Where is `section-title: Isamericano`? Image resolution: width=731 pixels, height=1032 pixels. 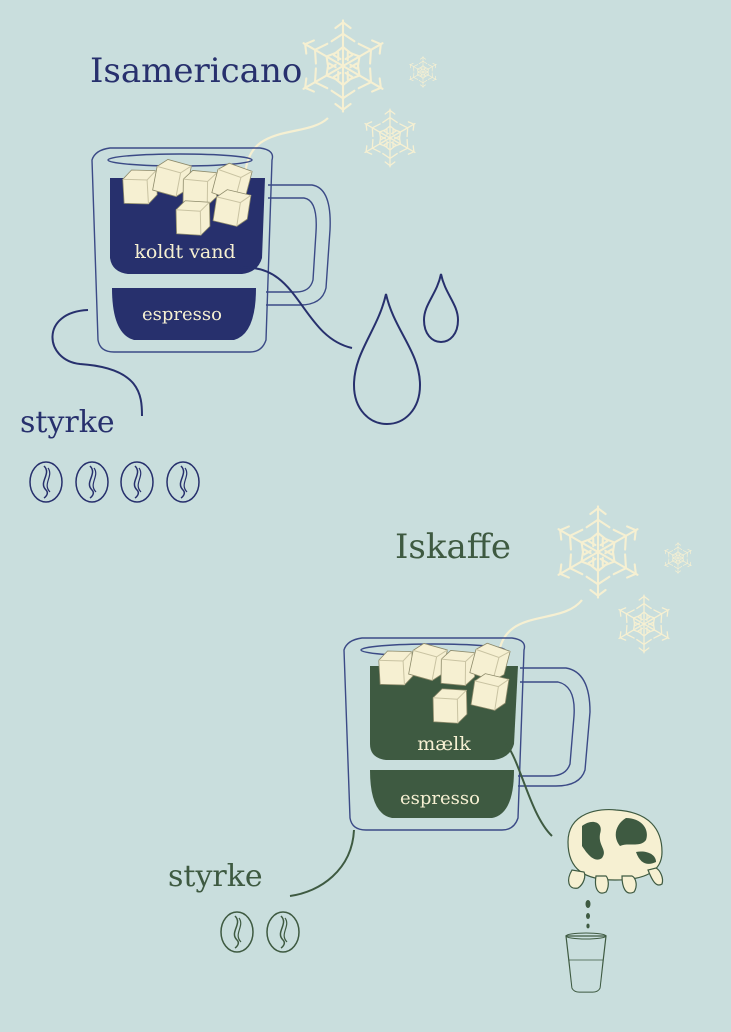 section-title: Isamericano is located at coordinates (196, 71).